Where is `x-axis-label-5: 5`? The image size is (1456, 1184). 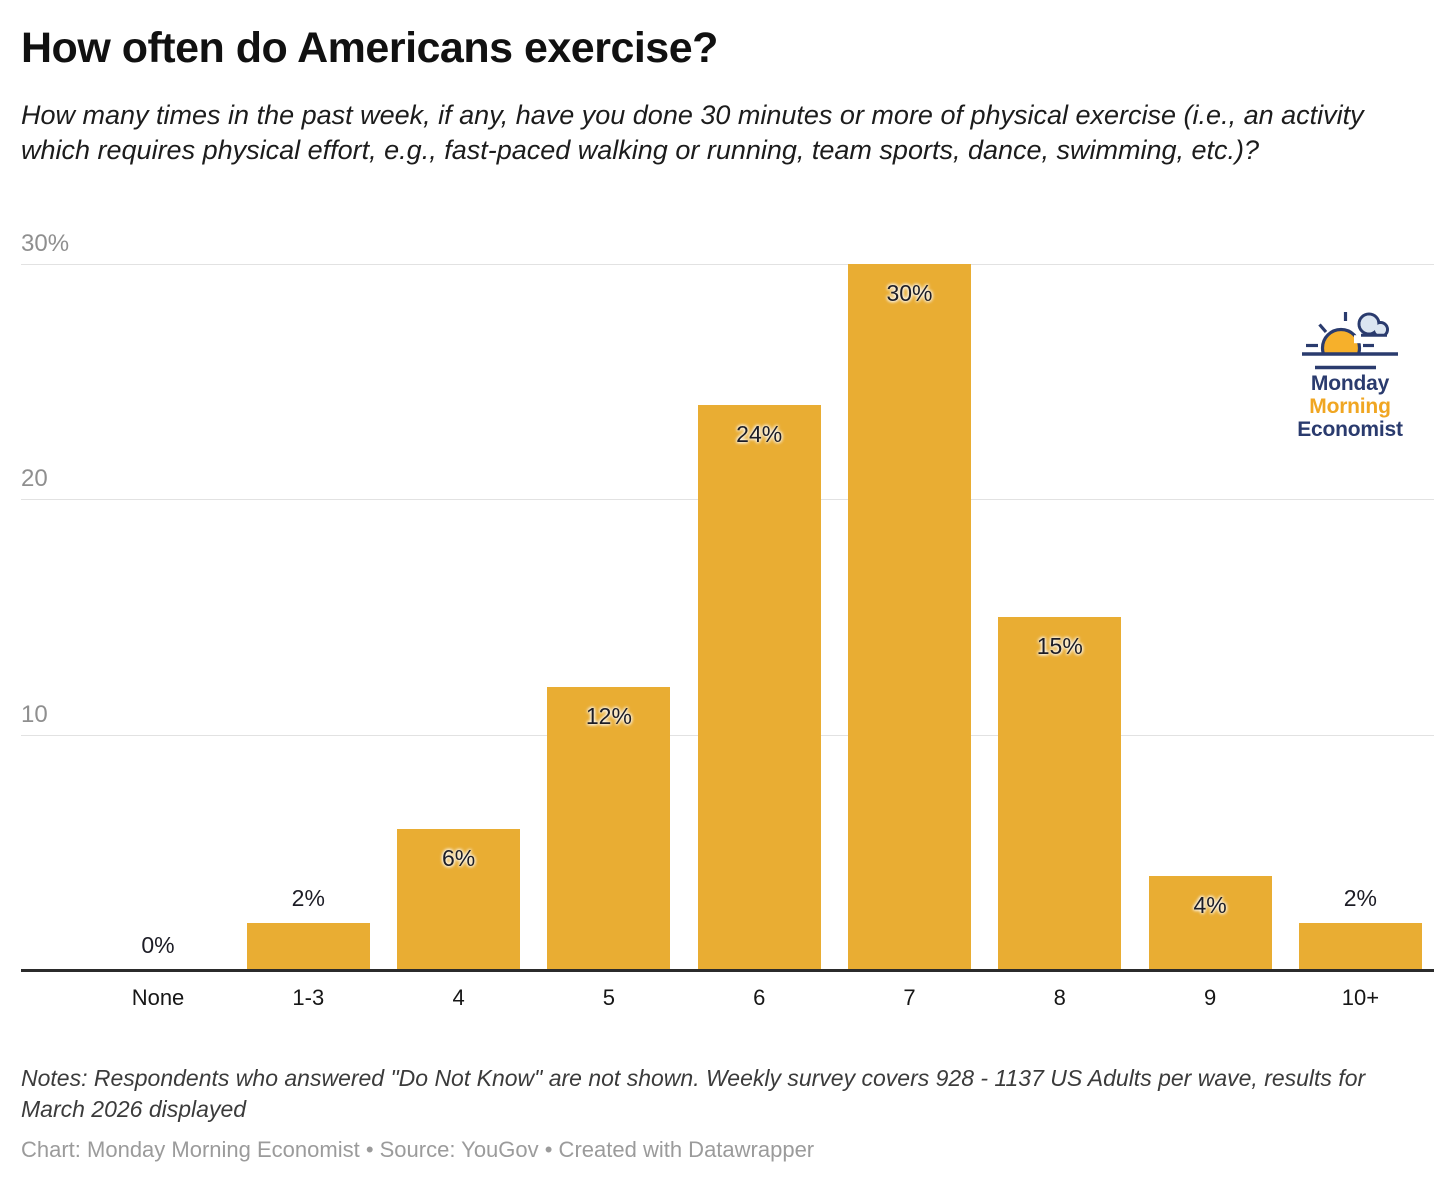
x-axis-label-5: 5 is located at coordinates (609, 997).